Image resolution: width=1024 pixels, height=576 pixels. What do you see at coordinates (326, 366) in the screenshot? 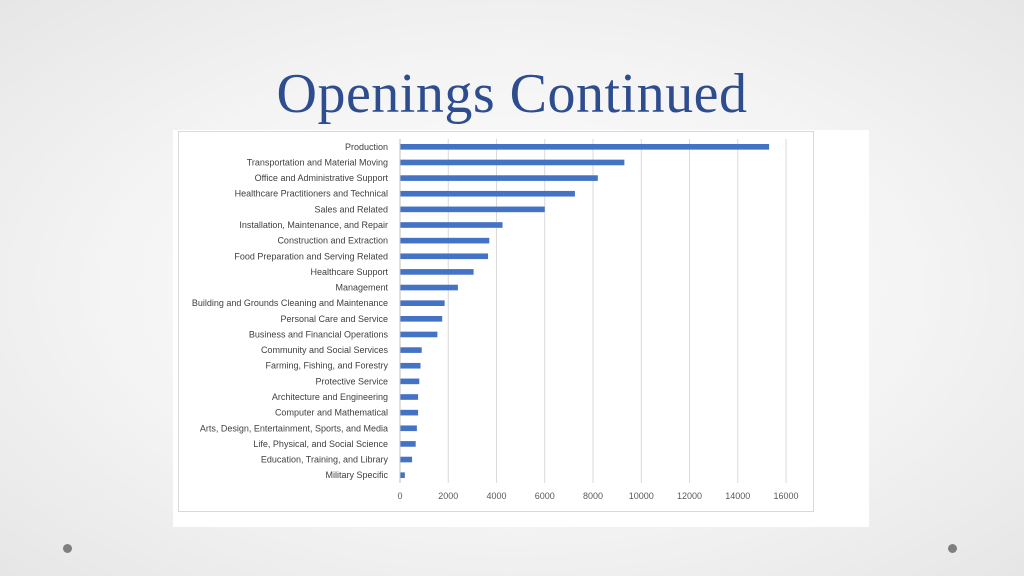
I see `category-label: Farming, Fishing, and Forestry` at bounding box center [326, 366].